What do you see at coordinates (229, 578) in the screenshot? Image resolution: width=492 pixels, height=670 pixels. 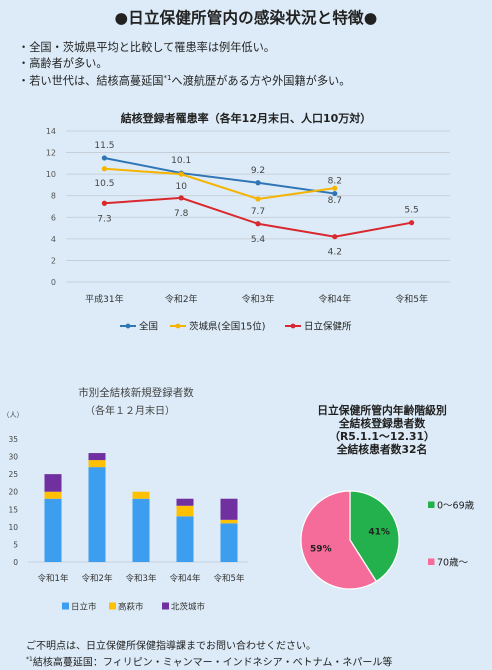 I see `bar-x-tick-label: 令和5年` at bounding box center [229, 578].